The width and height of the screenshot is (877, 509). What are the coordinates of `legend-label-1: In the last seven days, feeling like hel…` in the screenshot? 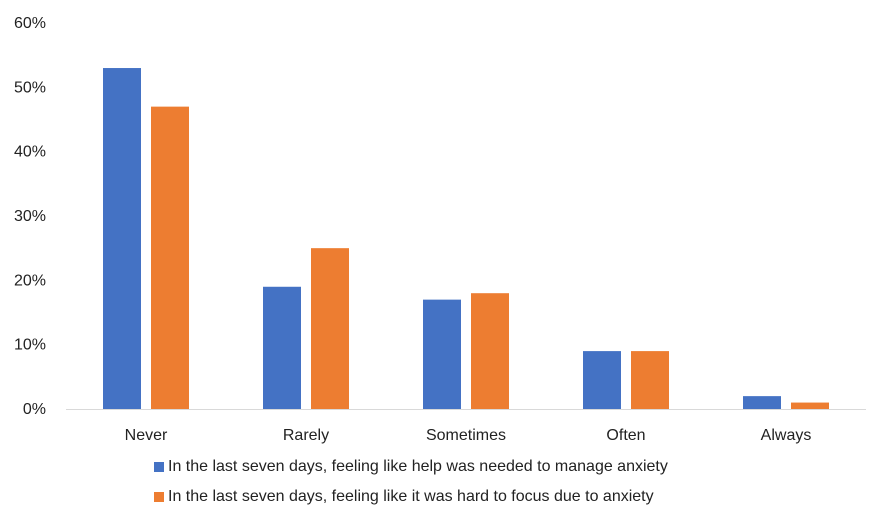 It's located at (418, 466).